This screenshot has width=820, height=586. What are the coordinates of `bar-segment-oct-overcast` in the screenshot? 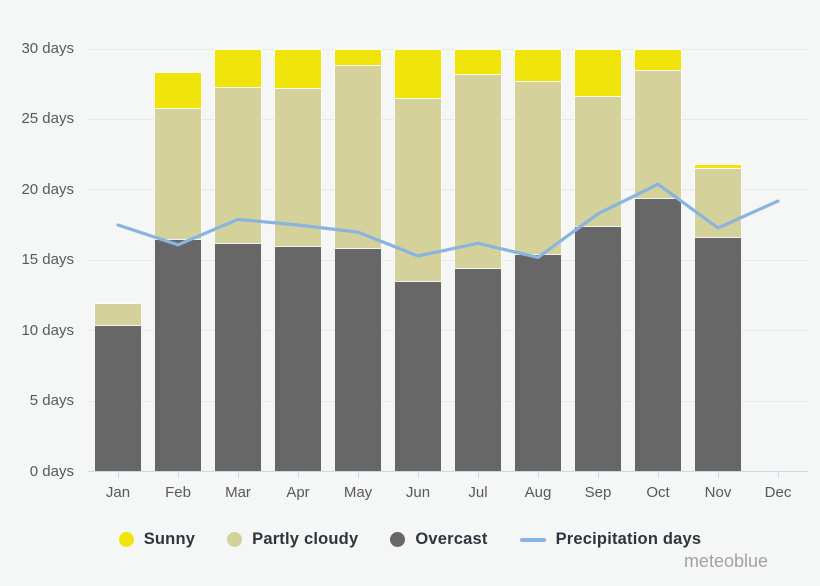 It's located at (658, 334).